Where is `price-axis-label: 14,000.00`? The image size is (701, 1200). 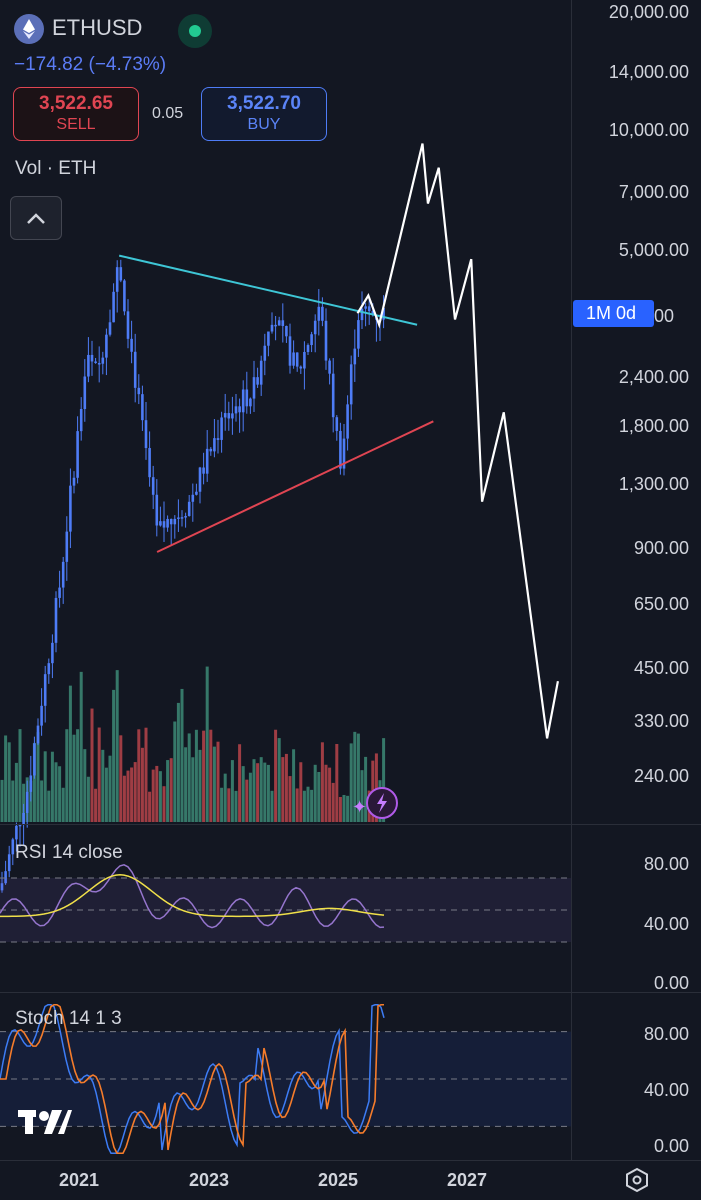
price-axis-label: 14,000.00 is located at coordinates (648, 72).